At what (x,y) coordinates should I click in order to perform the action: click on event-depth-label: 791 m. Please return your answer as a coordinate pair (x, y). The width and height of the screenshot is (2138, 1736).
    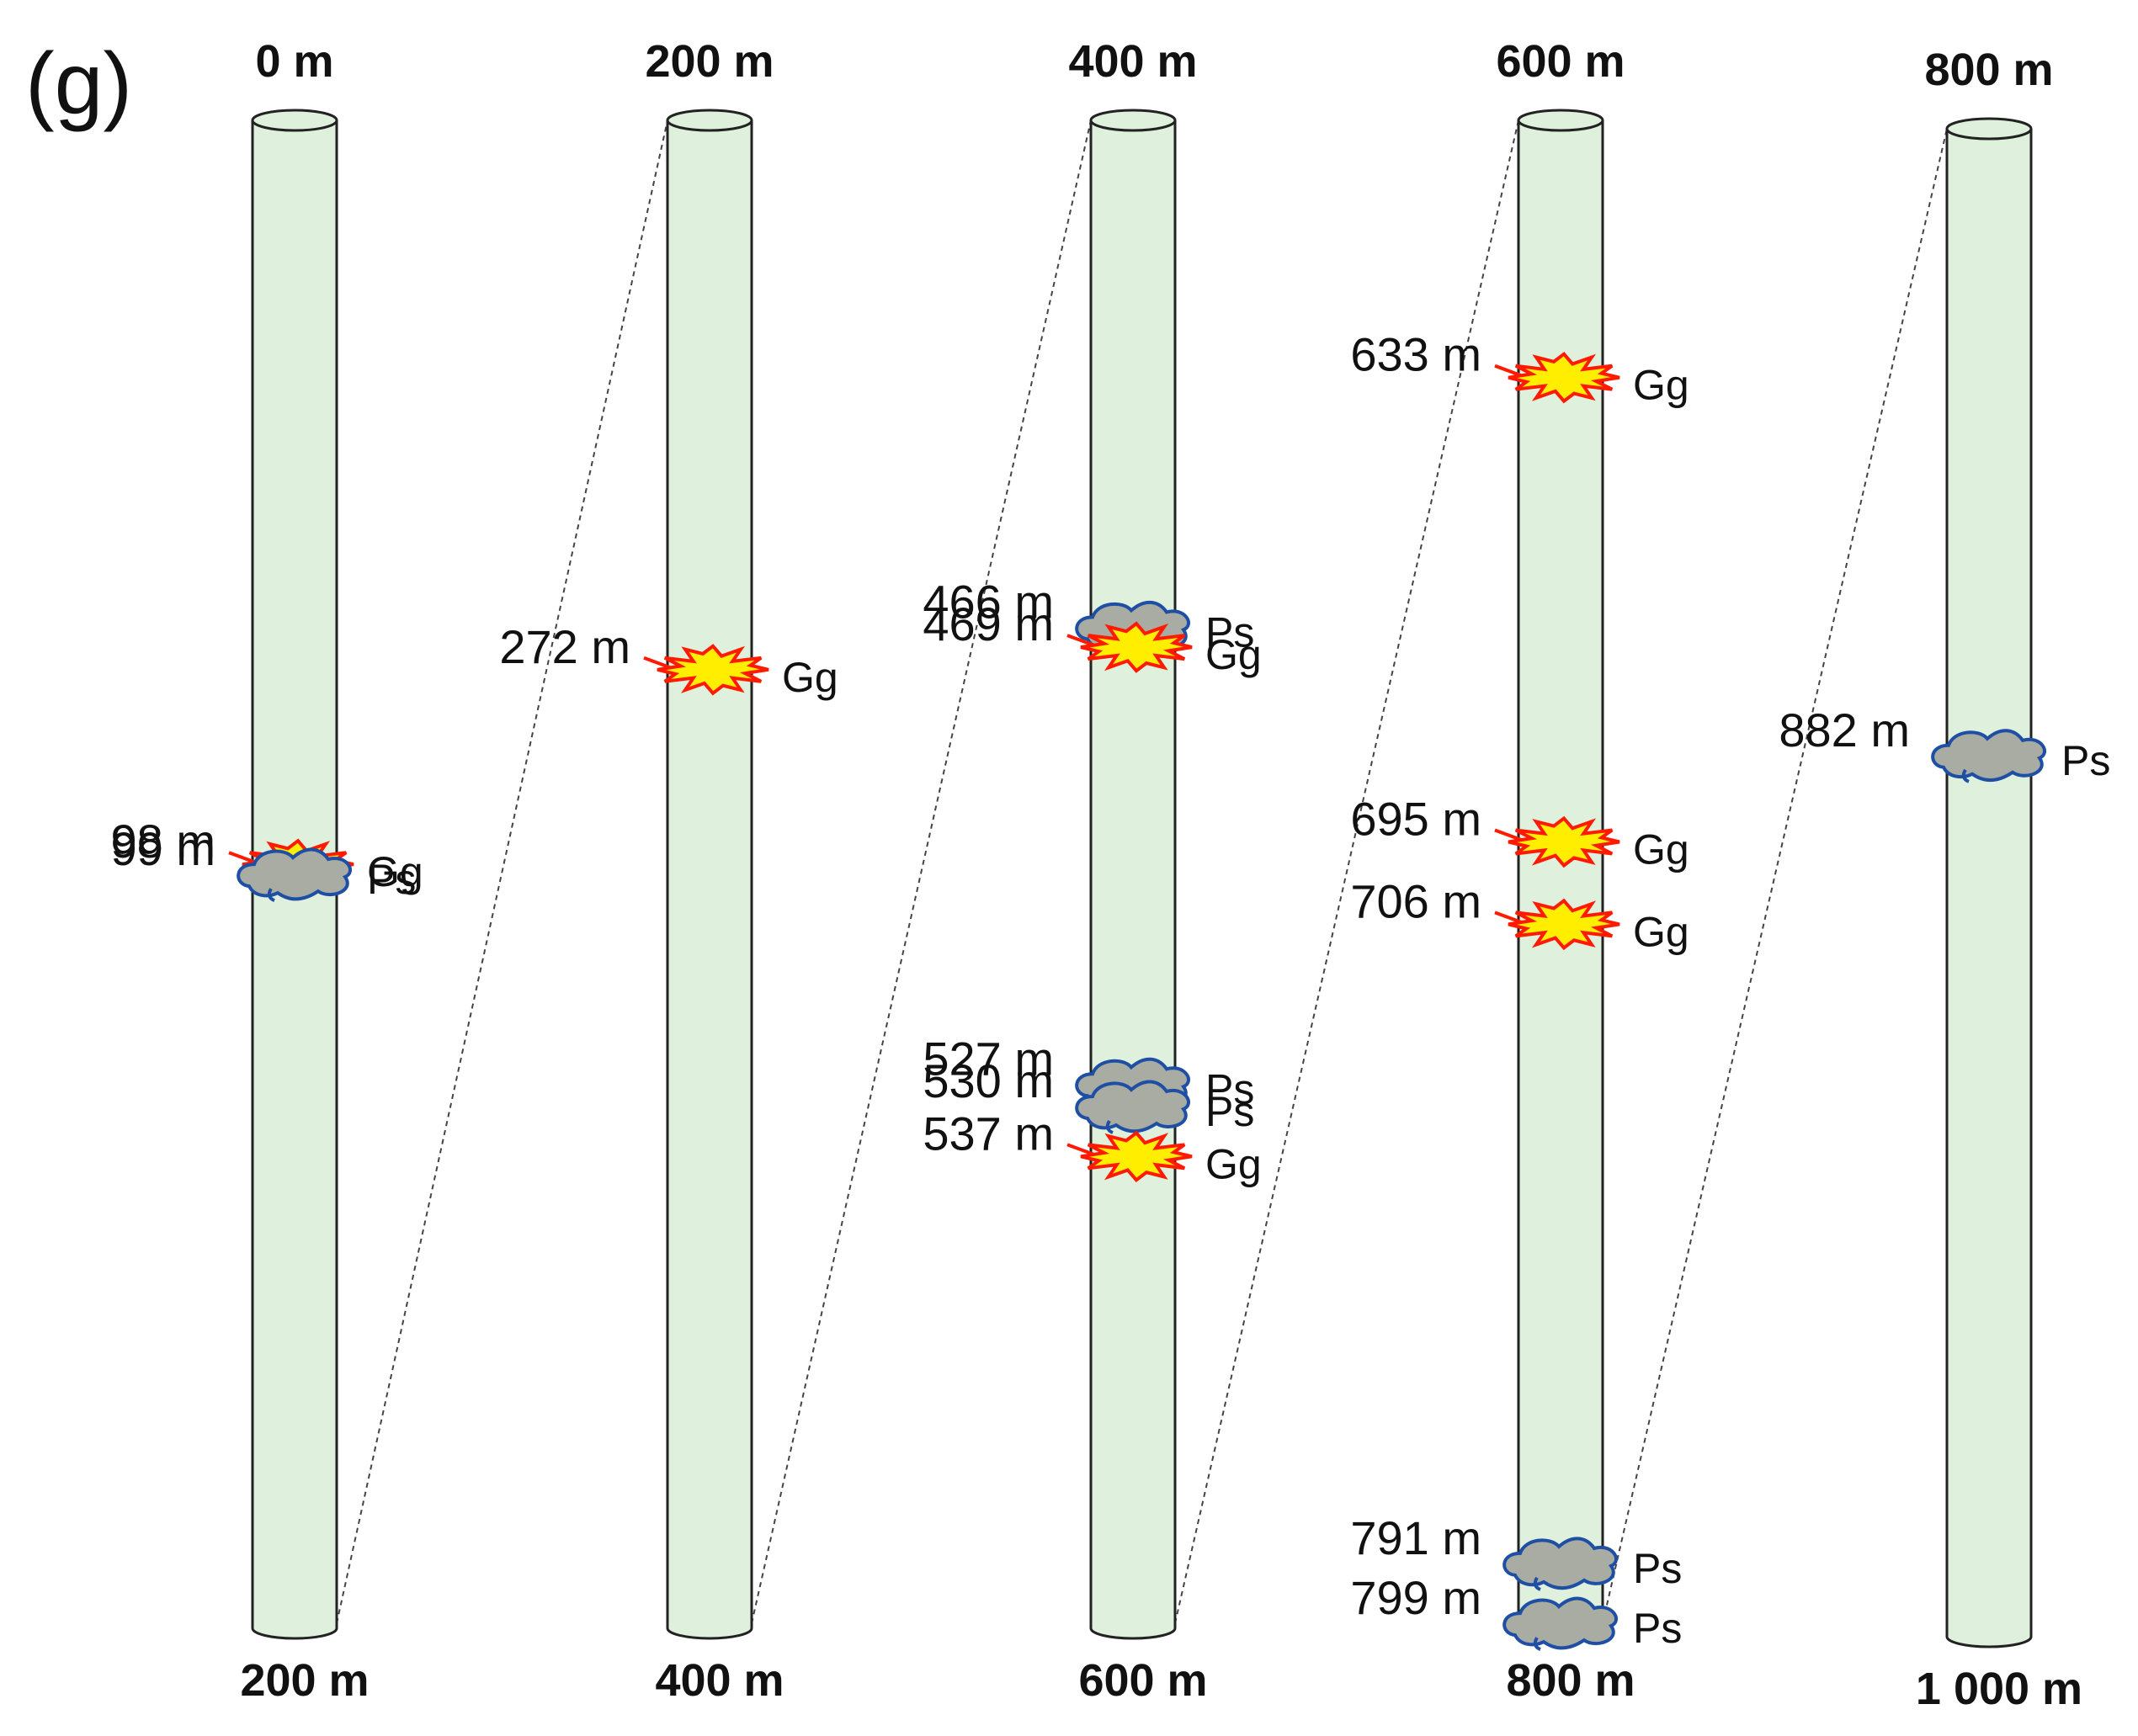
    Looking at the image, I should click on (1416, 1537).